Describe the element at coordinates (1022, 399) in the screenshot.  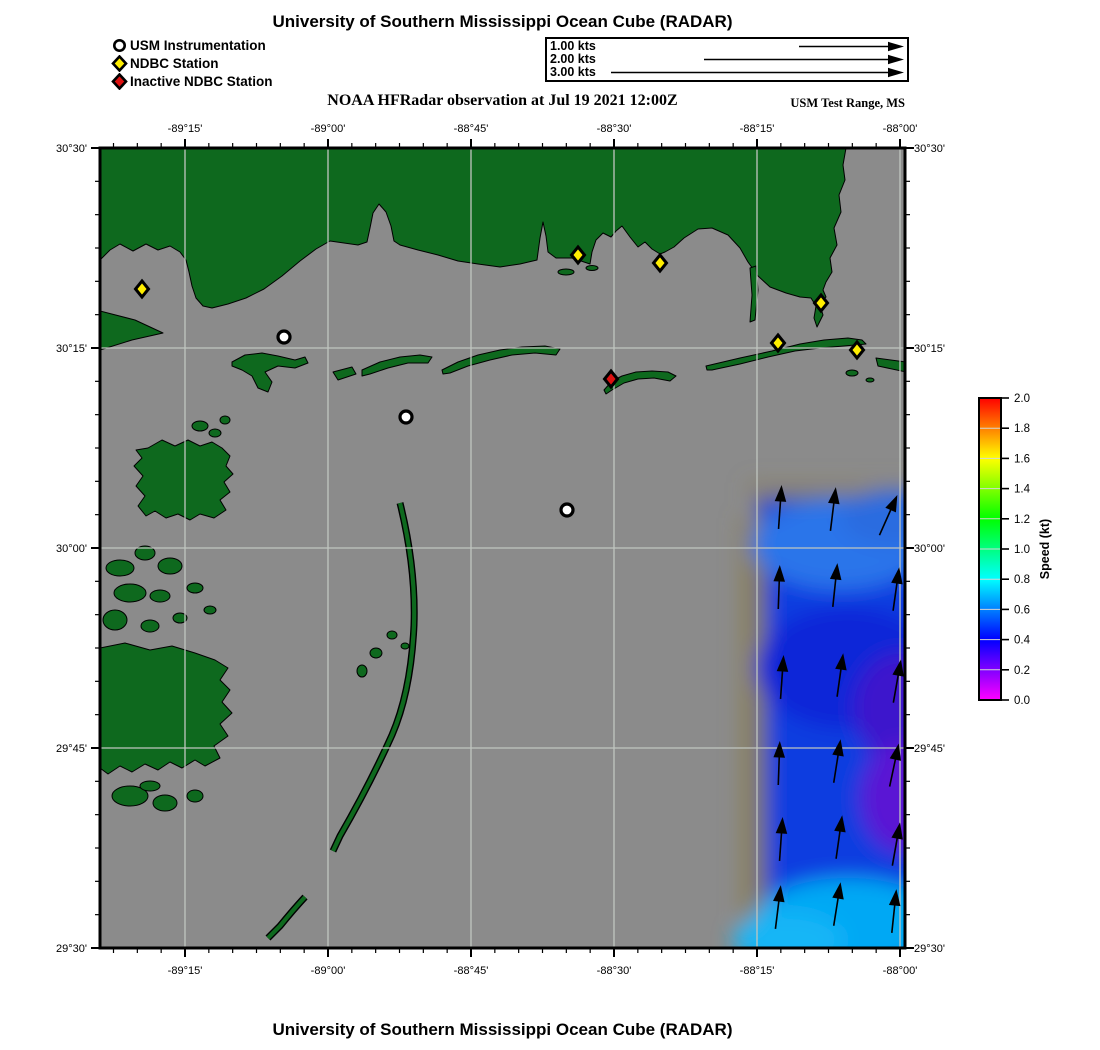
I see `colorbar-tick-label: 2.0` at that location.